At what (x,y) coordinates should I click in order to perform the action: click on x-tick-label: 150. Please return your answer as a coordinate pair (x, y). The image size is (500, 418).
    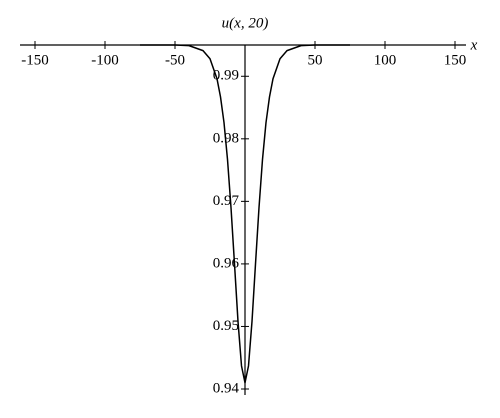
    Looking at the image, I should click on (455, 60).